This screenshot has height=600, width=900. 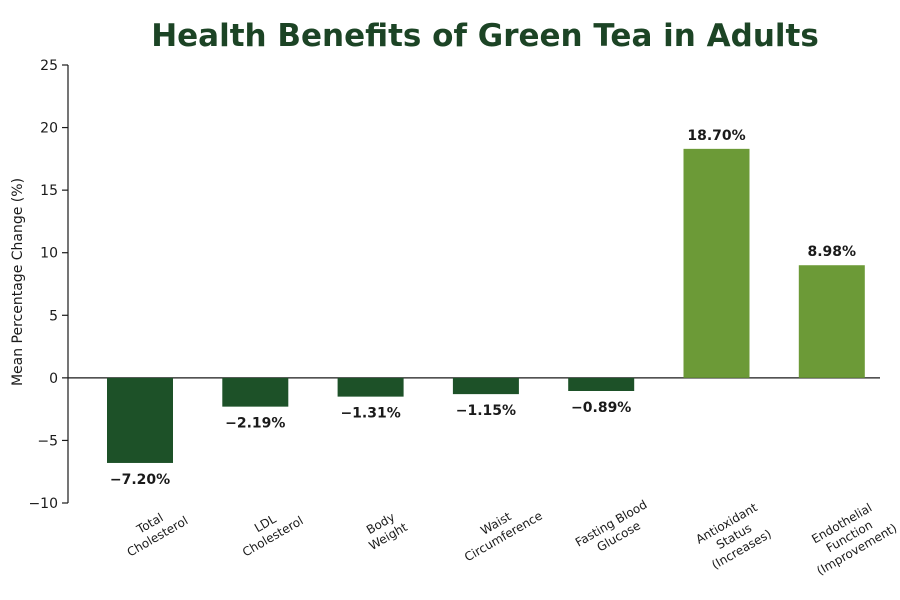 I want to click on category-label-text: AntioxidantStatus(Increases), so click(x=734, y=536).